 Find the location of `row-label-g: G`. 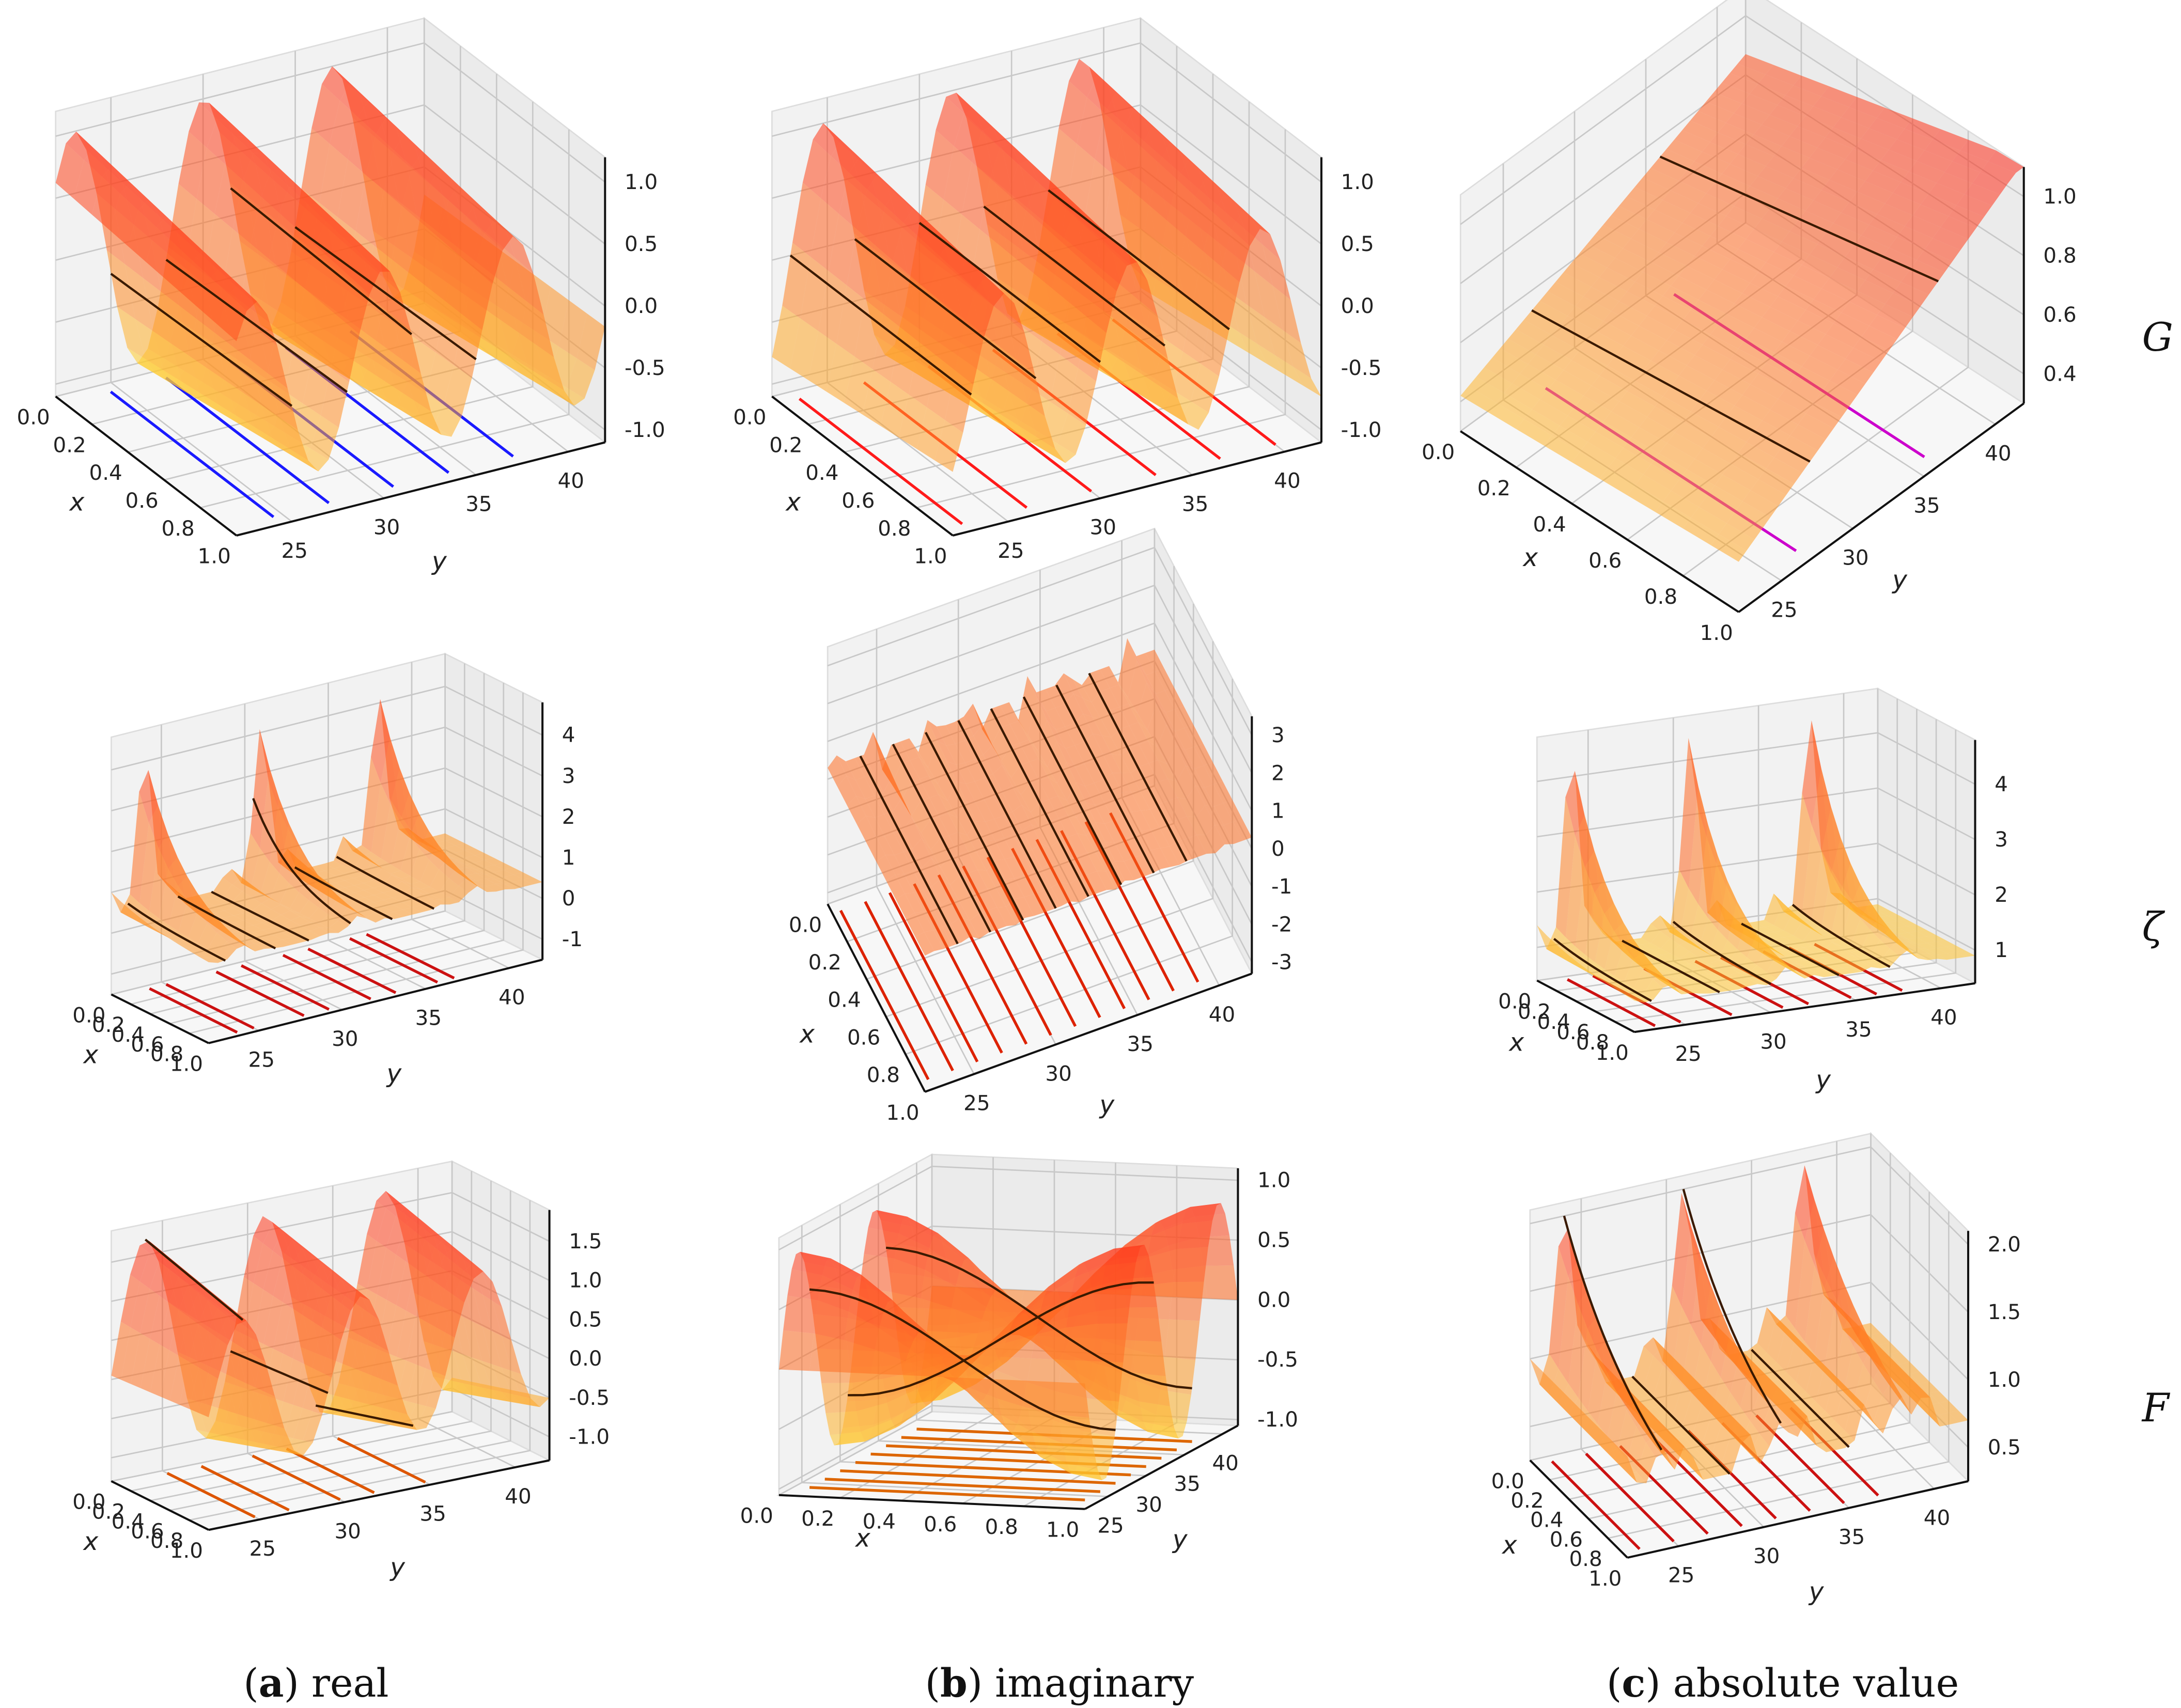

row-label-g: G is located at coordinates (2157, 337).